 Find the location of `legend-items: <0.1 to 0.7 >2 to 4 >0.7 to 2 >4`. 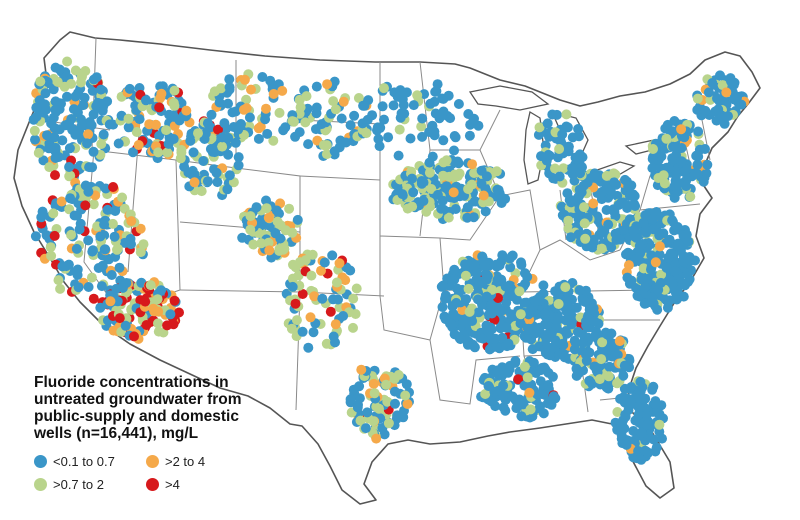

legend-items: <0.1 to 0.7 >2 to 4 >0.7 to 2 >4 is located at coordinates (154, 473).